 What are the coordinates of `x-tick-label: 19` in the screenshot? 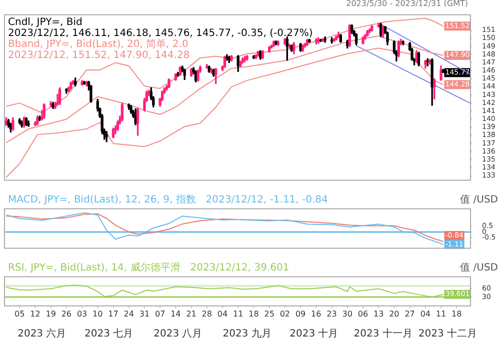 It's located at (51, 313).